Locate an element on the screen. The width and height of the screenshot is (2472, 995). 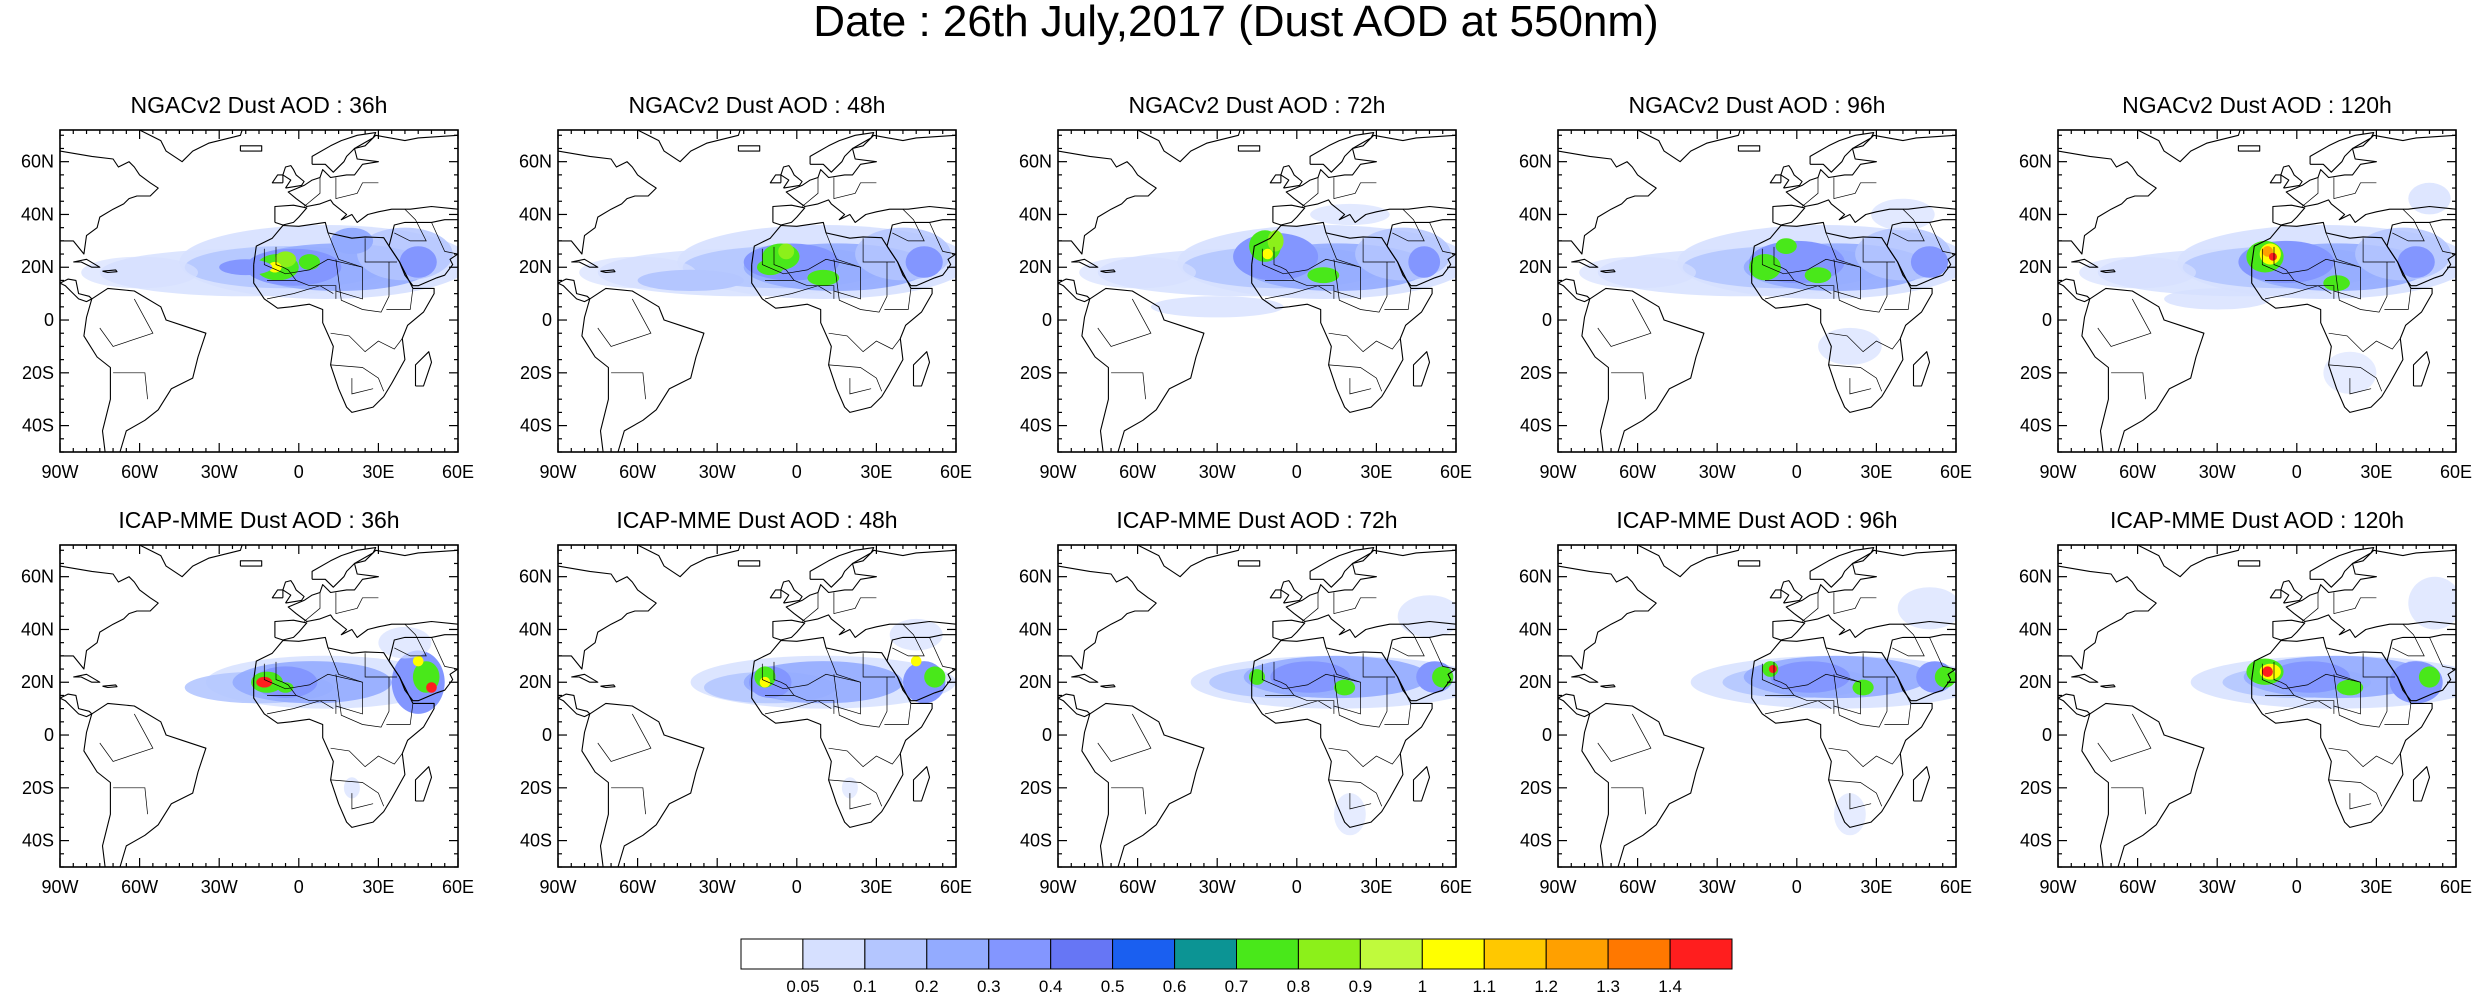
colorbar-label: 0.7 is located at coordinates (1237, 986).